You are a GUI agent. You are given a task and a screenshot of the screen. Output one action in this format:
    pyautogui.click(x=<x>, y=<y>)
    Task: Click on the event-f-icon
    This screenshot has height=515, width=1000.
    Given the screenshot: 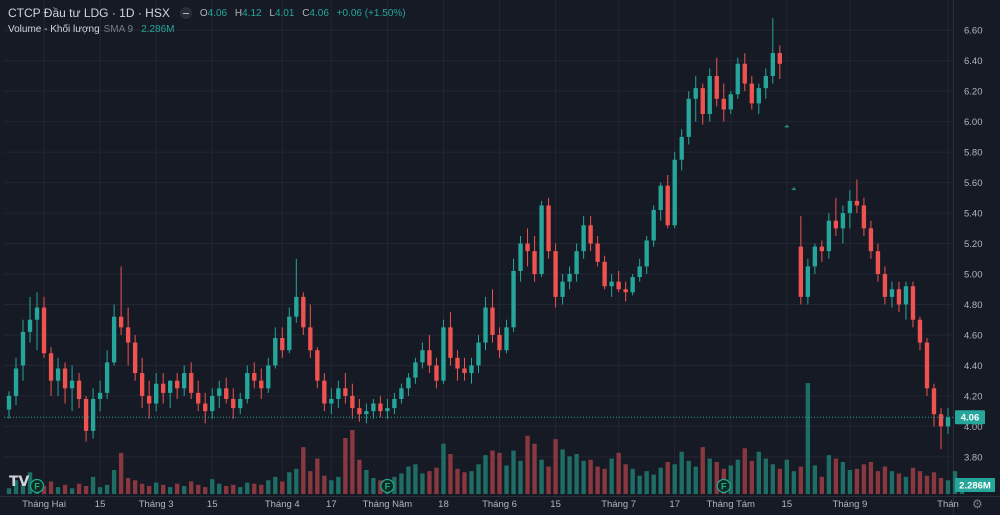 What is the action you would take?
    pyautogui.click(x=723, y=486)
    